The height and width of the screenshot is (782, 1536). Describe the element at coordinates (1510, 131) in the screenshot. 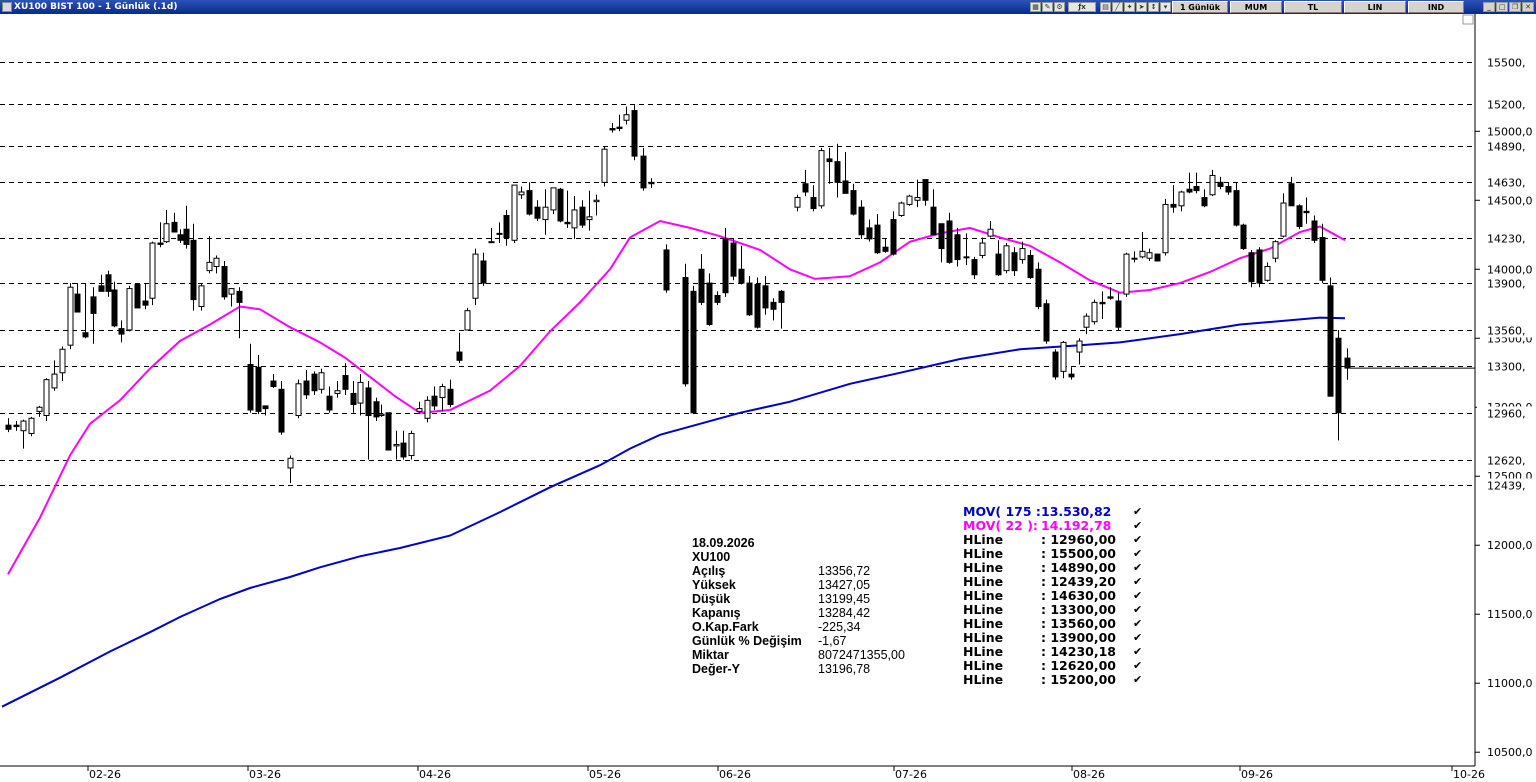

I see `ytick-label-9: 15000,0` at that location.